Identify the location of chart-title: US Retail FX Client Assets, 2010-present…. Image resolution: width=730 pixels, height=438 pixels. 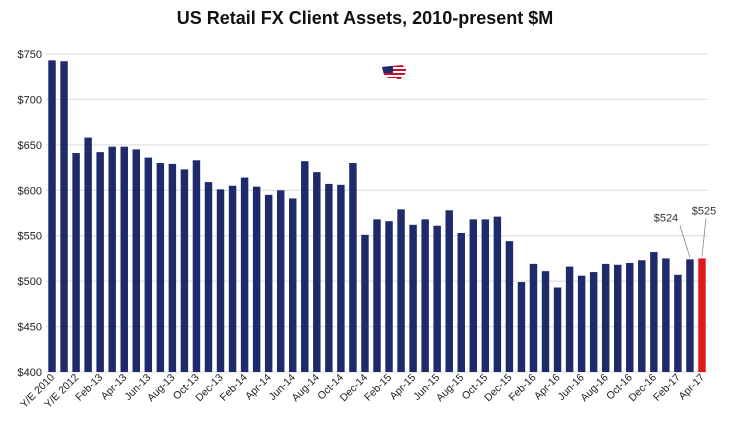
(365, 18).